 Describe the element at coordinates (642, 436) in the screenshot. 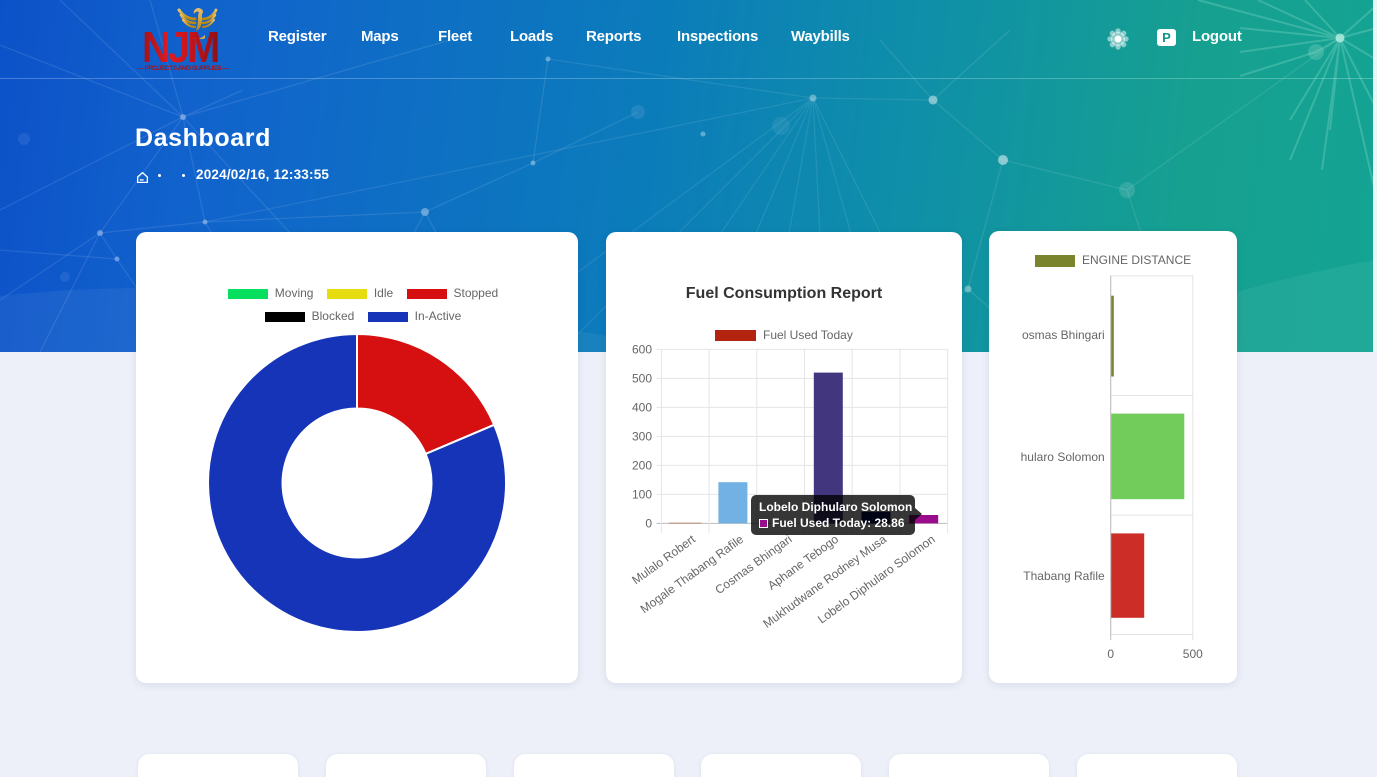

I see `svg-text: 300` at that location.